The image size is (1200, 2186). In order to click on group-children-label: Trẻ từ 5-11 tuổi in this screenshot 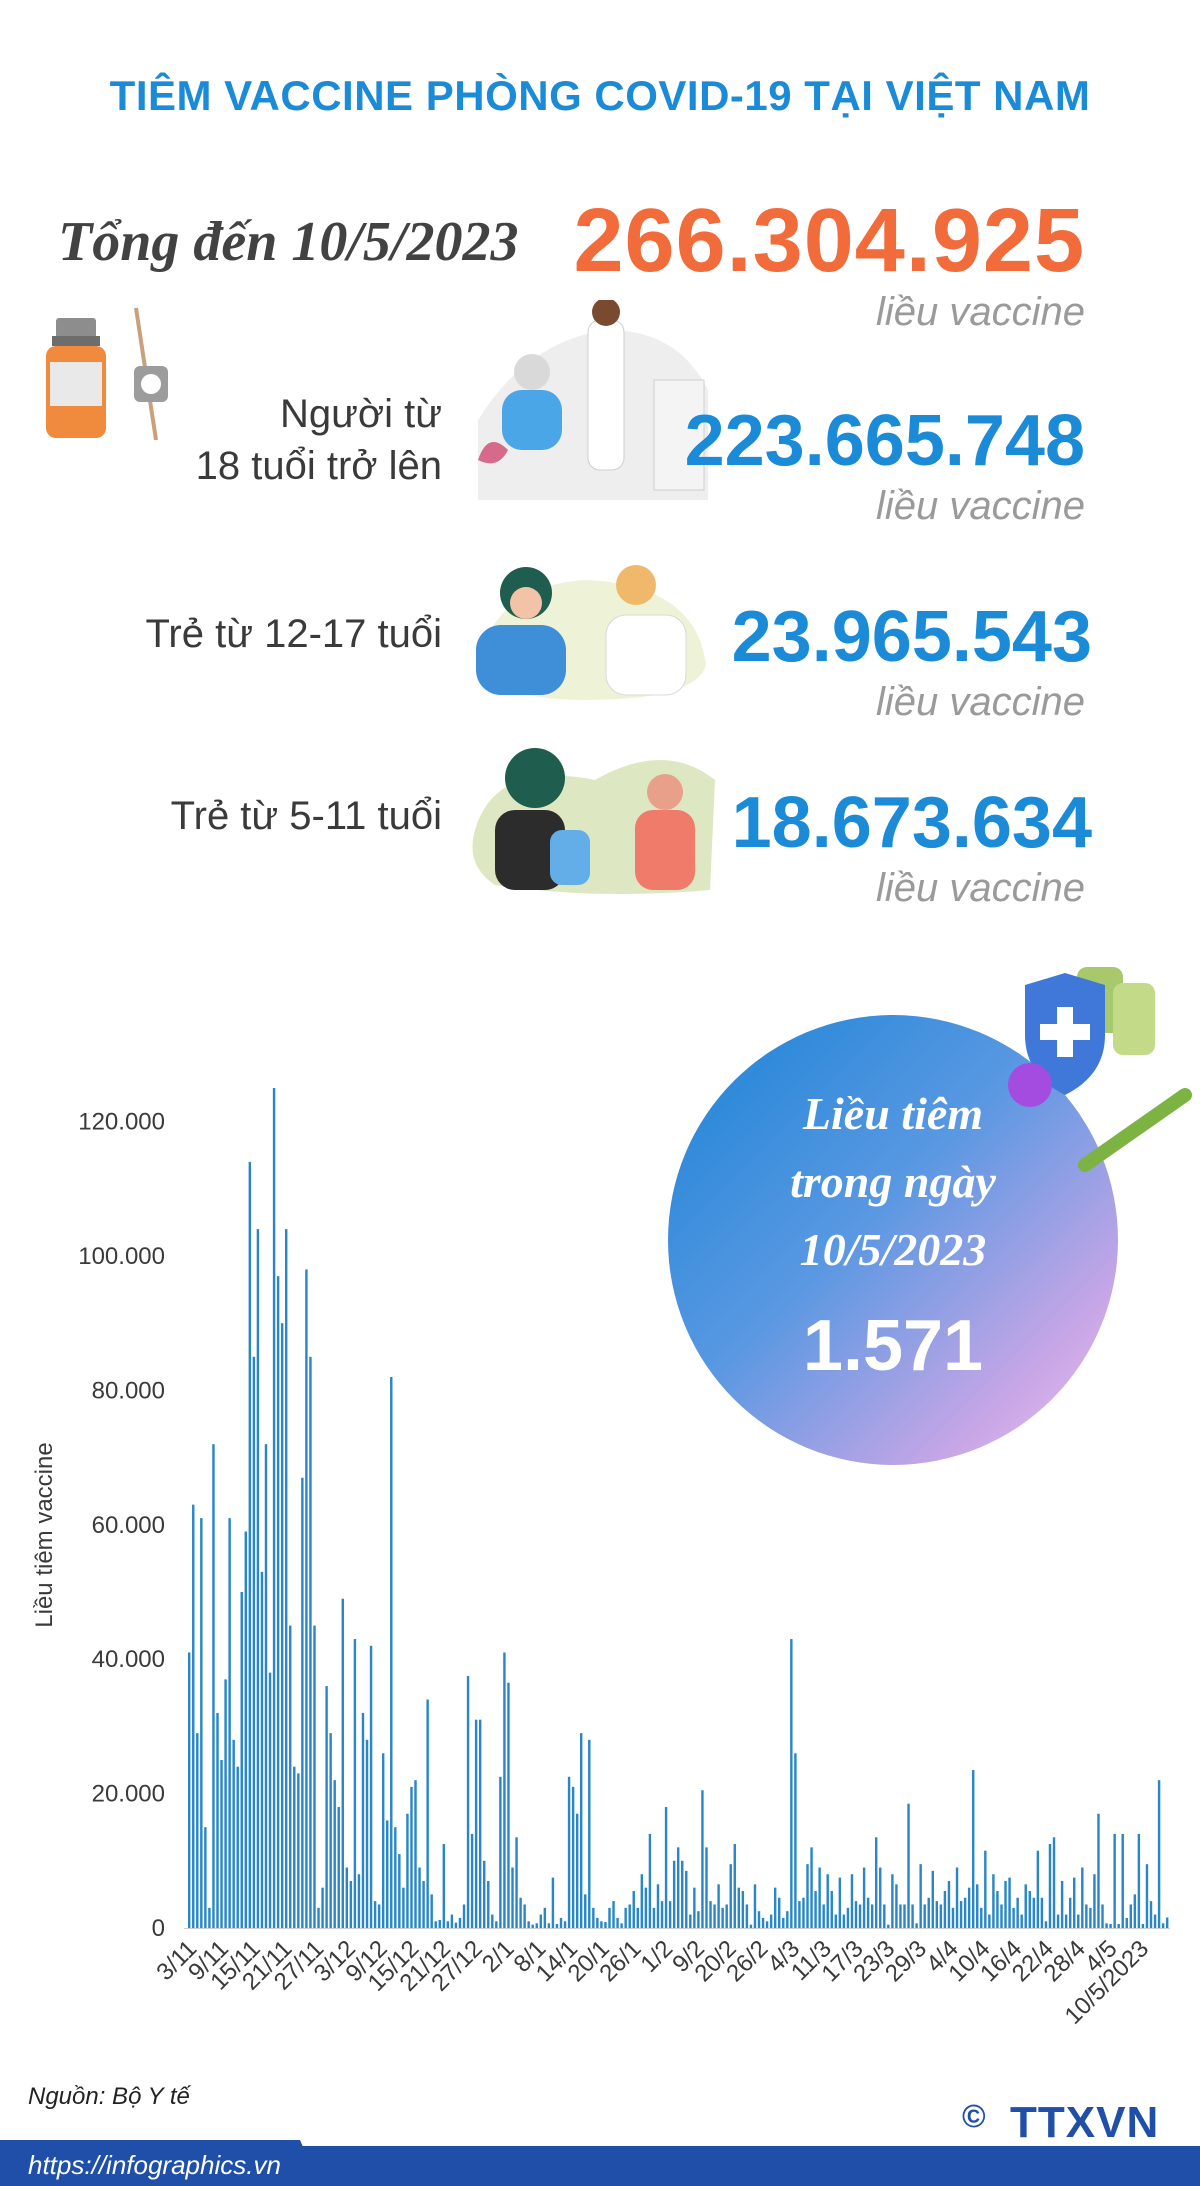, I will do `click(306, 816)`.